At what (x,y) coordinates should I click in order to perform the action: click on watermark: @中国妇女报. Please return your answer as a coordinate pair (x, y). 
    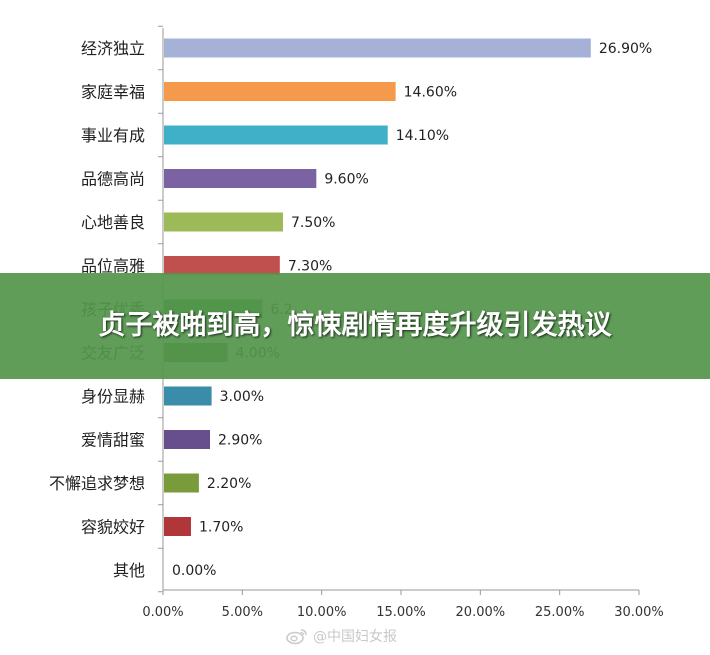
    Looking at the image, I should click on (341, 636).